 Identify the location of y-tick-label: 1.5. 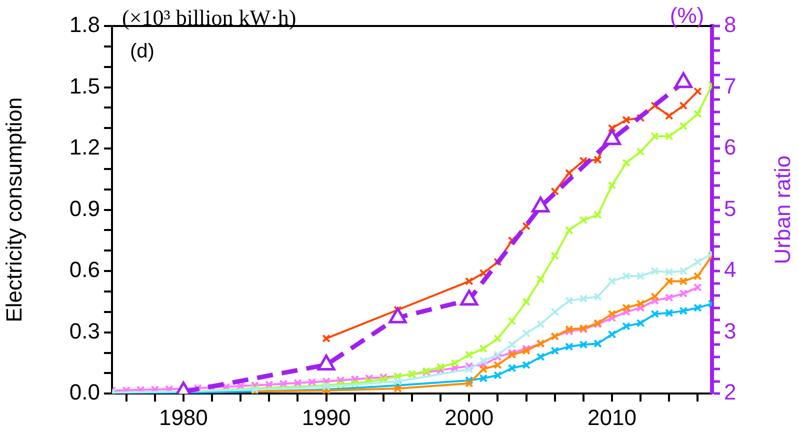
(84, 85).